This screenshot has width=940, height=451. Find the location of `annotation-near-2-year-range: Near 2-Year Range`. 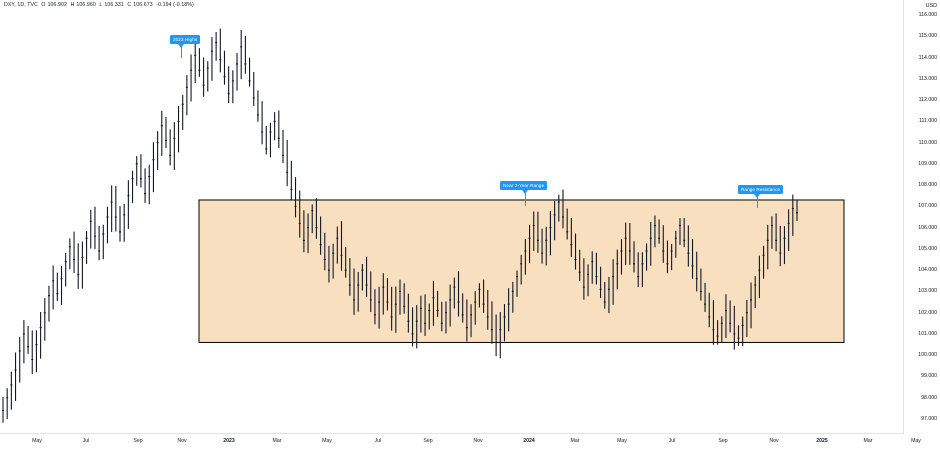

annotation-near-2-year-range: Near 2-Year Range is located at coordinates (524, 193).